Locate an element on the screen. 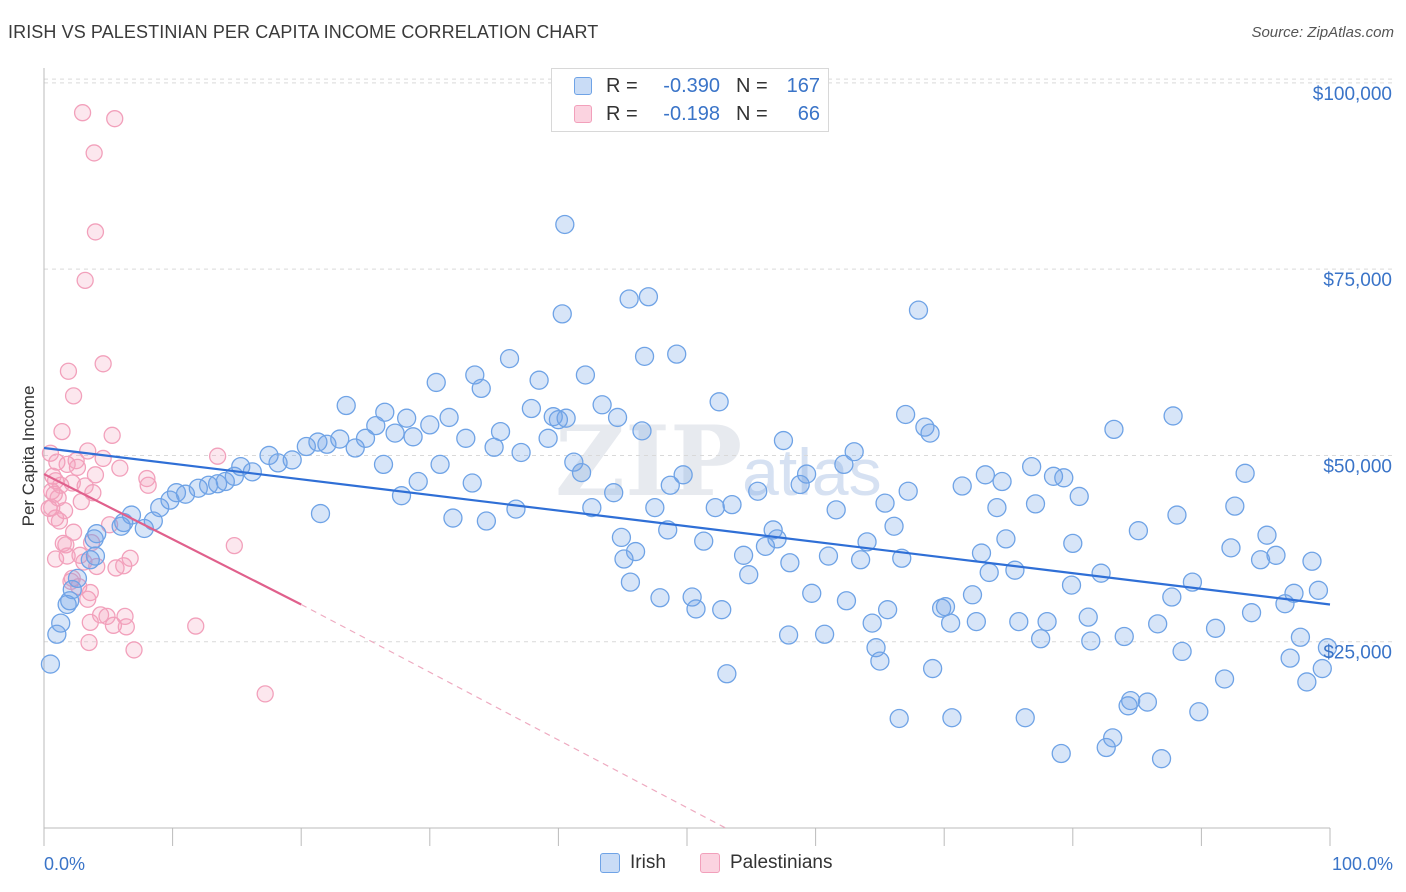 The height and width of the screenshot is (892, 1406). x-tick-label-right: 100.0% is located at coordinates (1362, 864).